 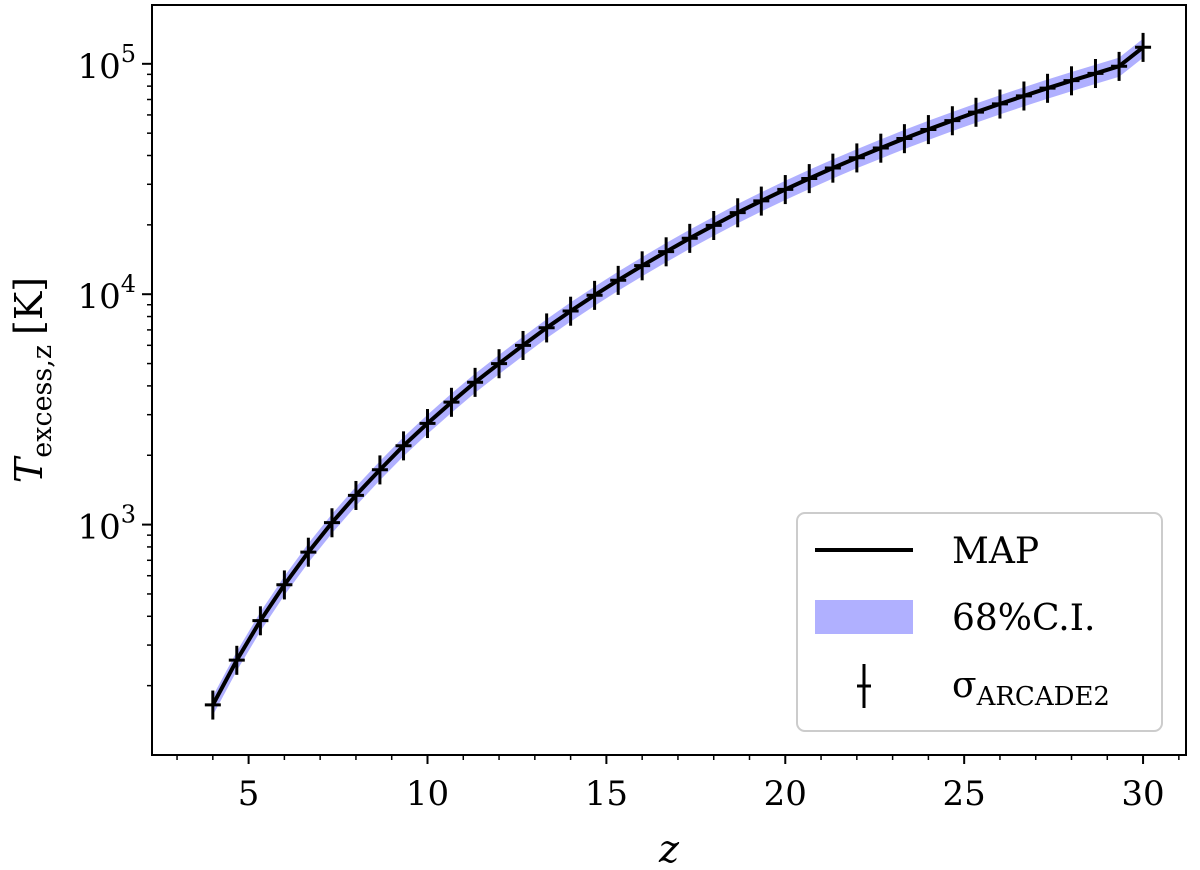 What do you see at coordinates (249, 794) in the screenshot?
I see `x-tick-label: 5` at bounding box center [249, 794].